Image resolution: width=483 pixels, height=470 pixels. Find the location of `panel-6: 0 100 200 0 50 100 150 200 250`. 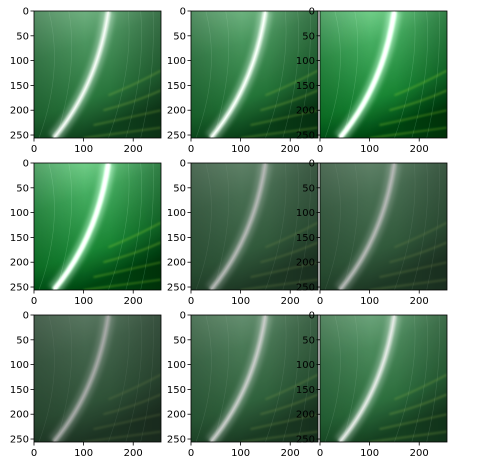

panel-6: 0 100 200 0 50 100 150 200 250 is located at coordinates (372, 233).